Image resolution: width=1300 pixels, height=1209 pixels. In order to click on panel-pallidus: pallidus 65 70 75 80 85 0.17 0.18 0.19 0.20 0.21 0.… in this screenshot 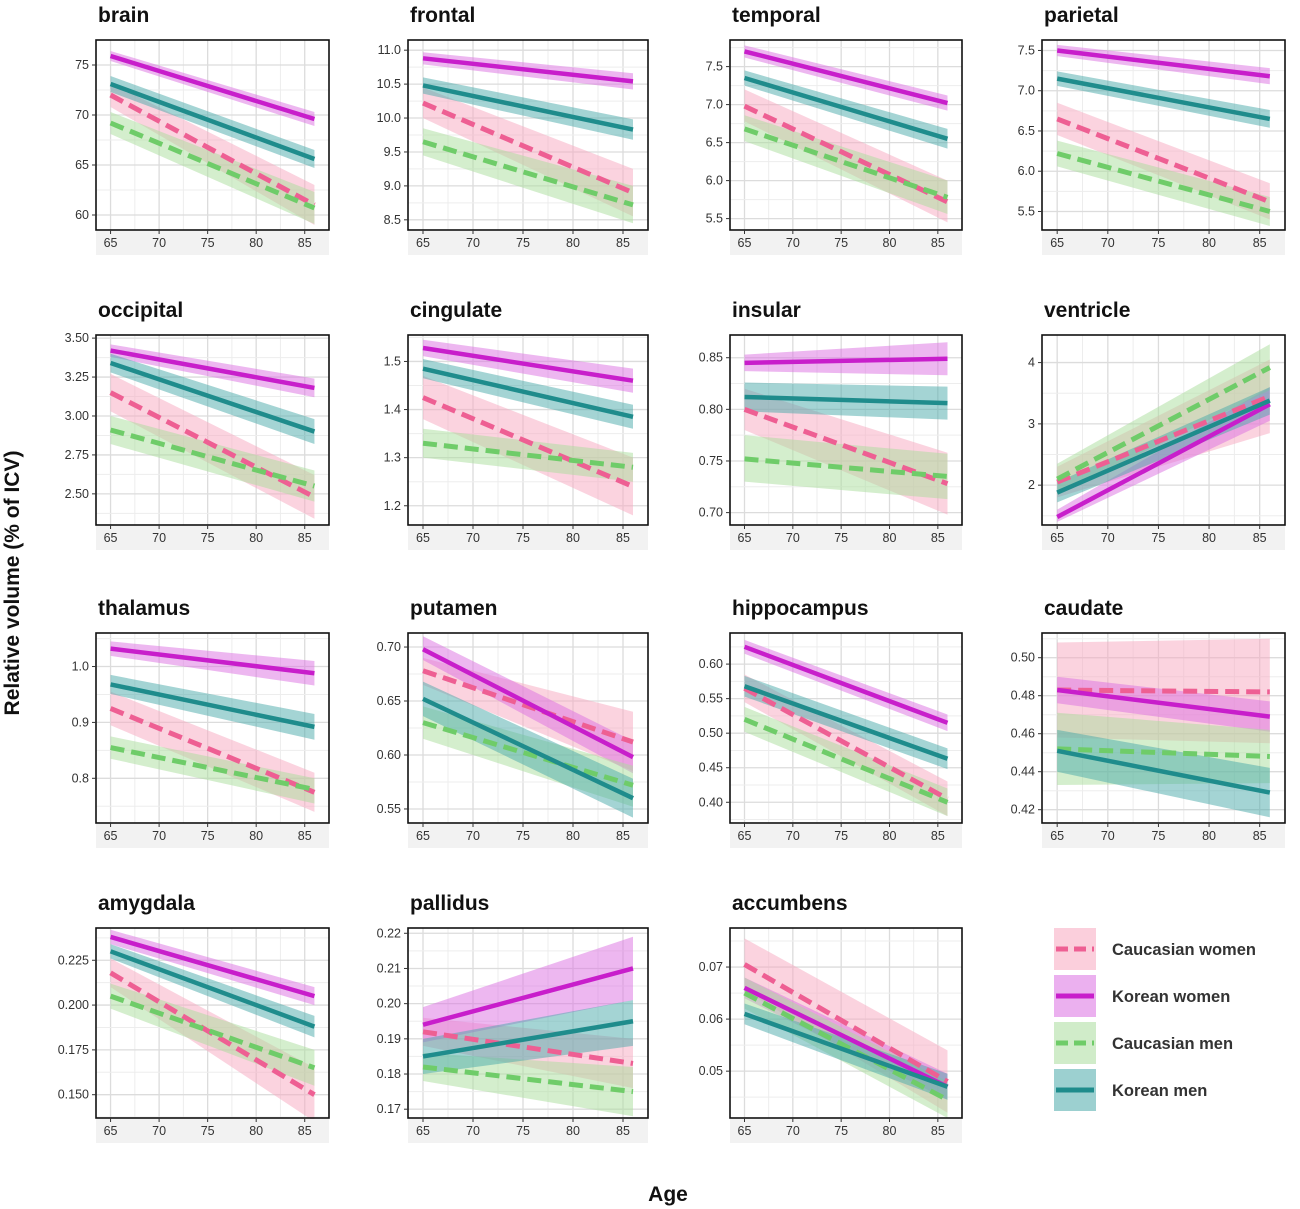, I will do `click(513, 1017)`.